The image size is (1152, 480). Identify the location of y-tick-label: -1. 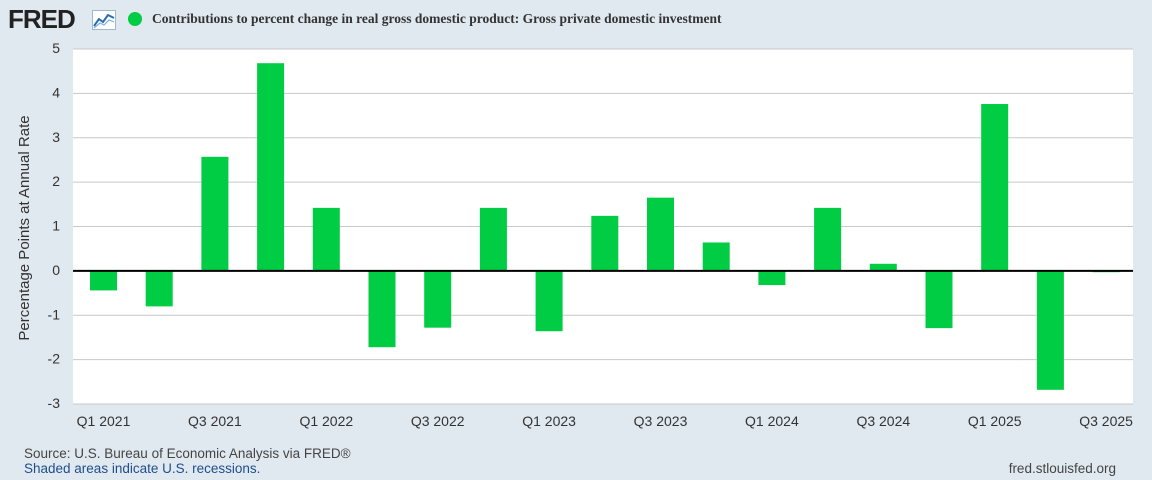
(54, 314).